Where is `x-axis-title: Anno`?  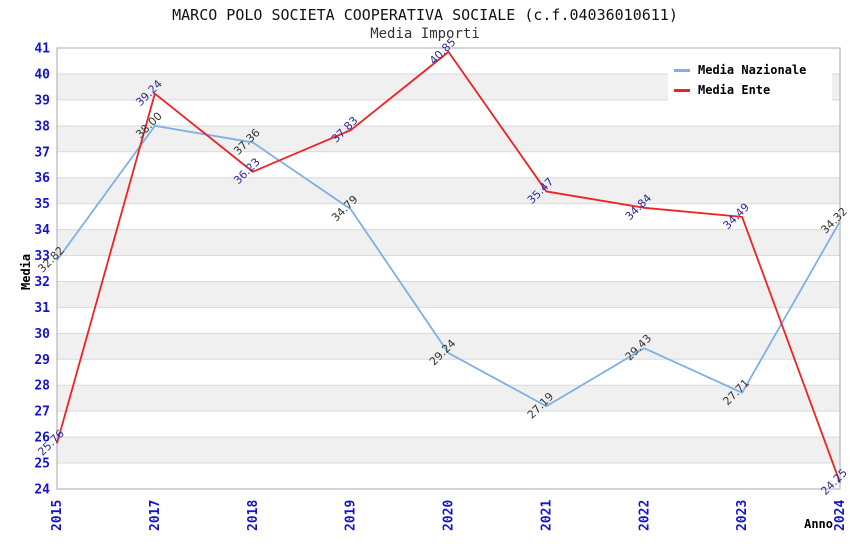 x-axis-title: Anno is located at coordinates (818, 524).